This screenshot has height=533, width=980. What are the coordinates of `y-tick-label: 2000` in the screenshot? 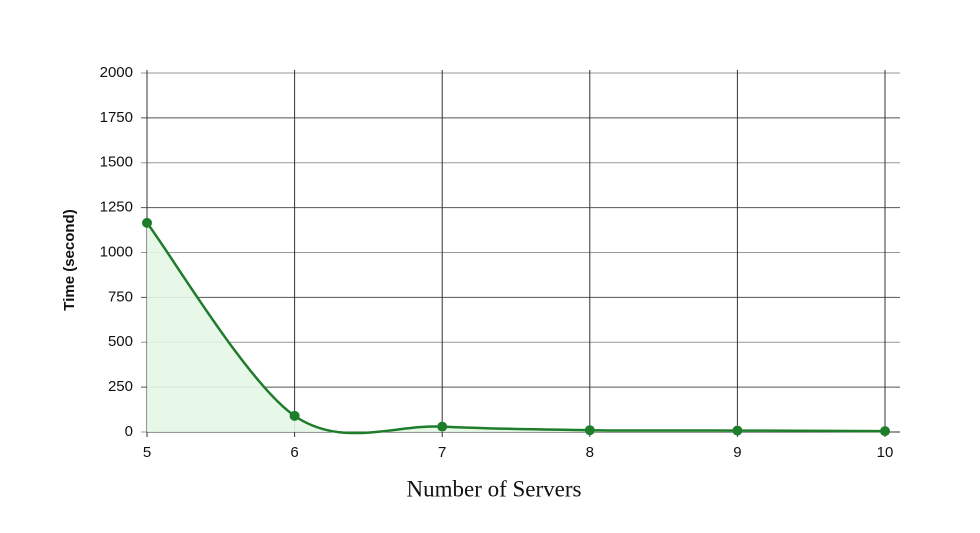 It's located at (116, 72).